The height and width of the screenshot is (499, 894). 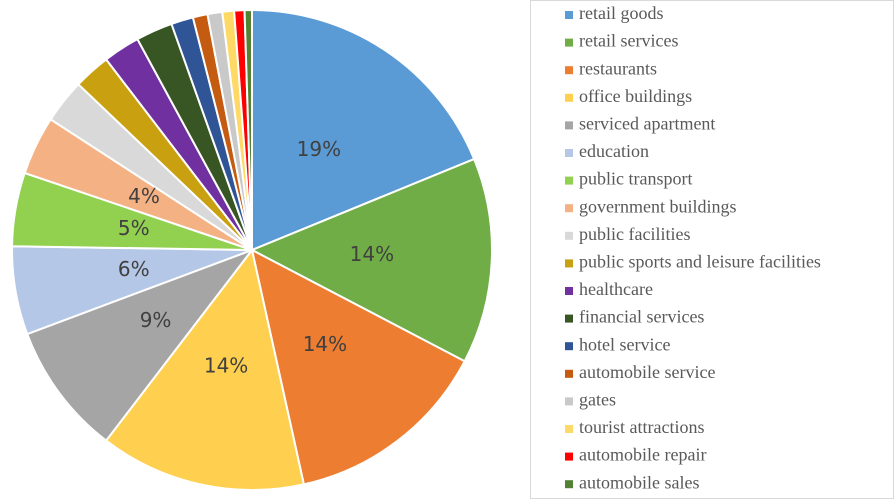 What do you see at coordinates (641, 427) in the screenshot?
I see `legend-label: tourist attractions` at bounding box center [641, 427].